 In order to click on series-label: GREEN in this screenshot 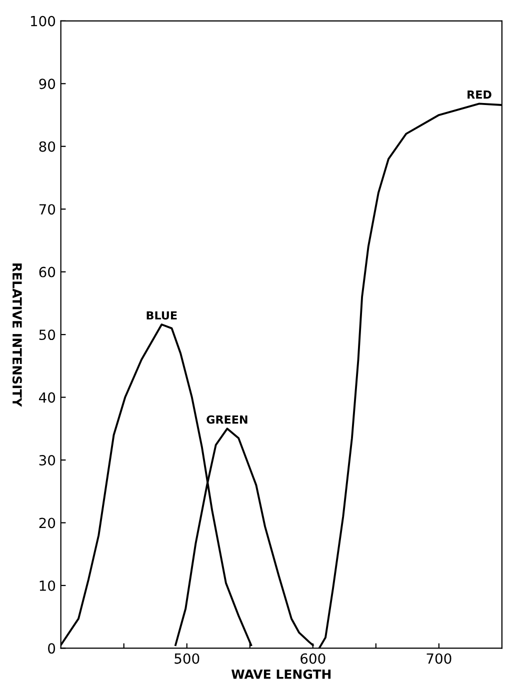, I will do `click(227, 419)`.